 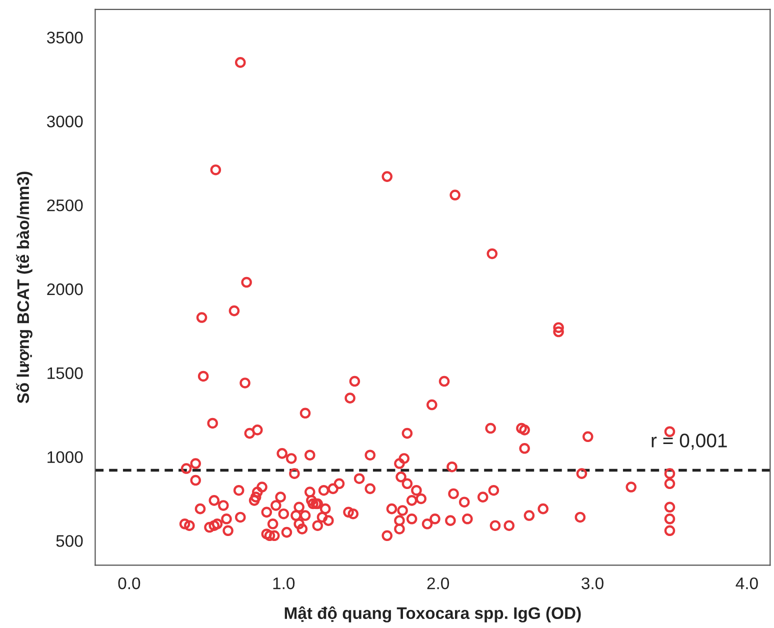 I want to click on y-tick-label: 1500, so click(x=65, y=373).